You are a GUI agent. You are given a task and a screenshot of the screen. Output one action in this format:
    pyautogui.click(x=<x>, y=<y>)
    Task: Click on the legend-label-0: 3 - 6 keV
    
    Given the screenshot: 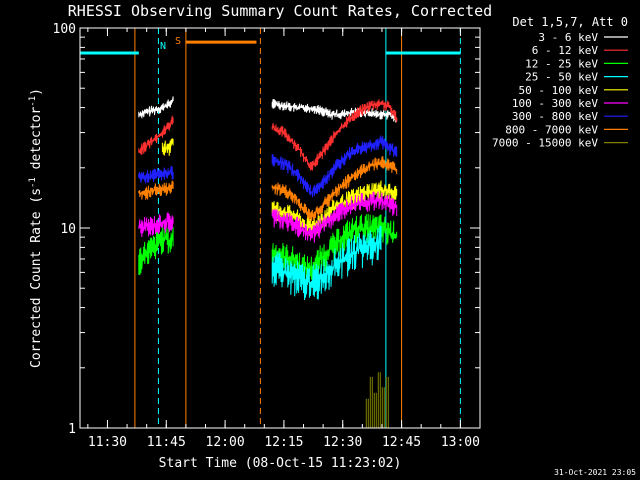 What is the action you would take?
    pyautogui.click(x=568, y=37)
    